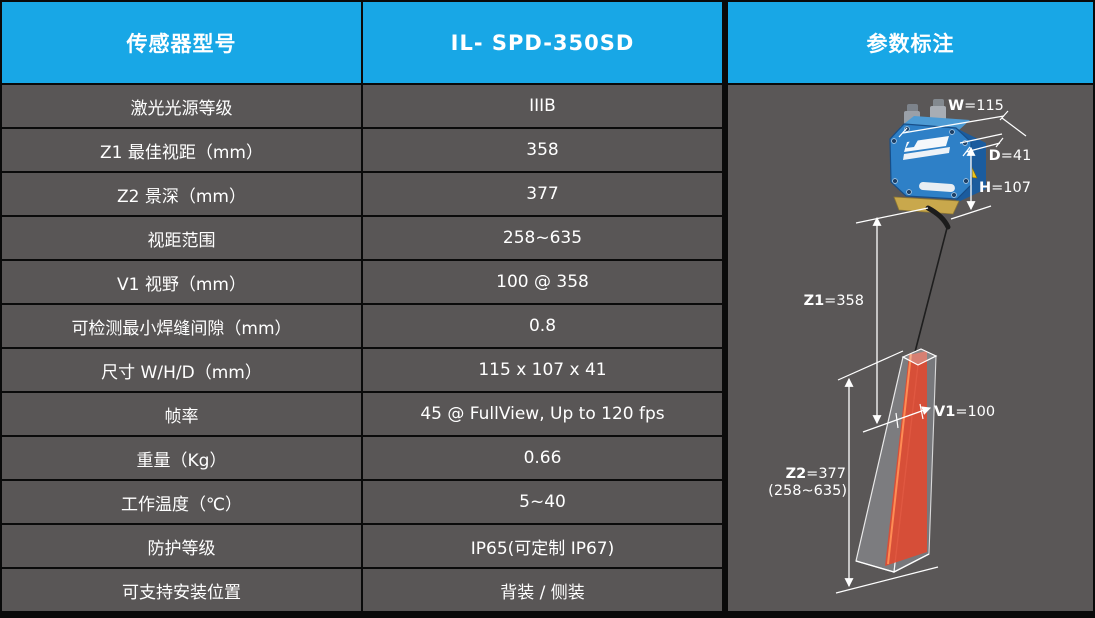 Image resolution: width=1095 pixels, height=618 pixels. I want to click on z2-dim-label: Z2=377, so click(816, 474).